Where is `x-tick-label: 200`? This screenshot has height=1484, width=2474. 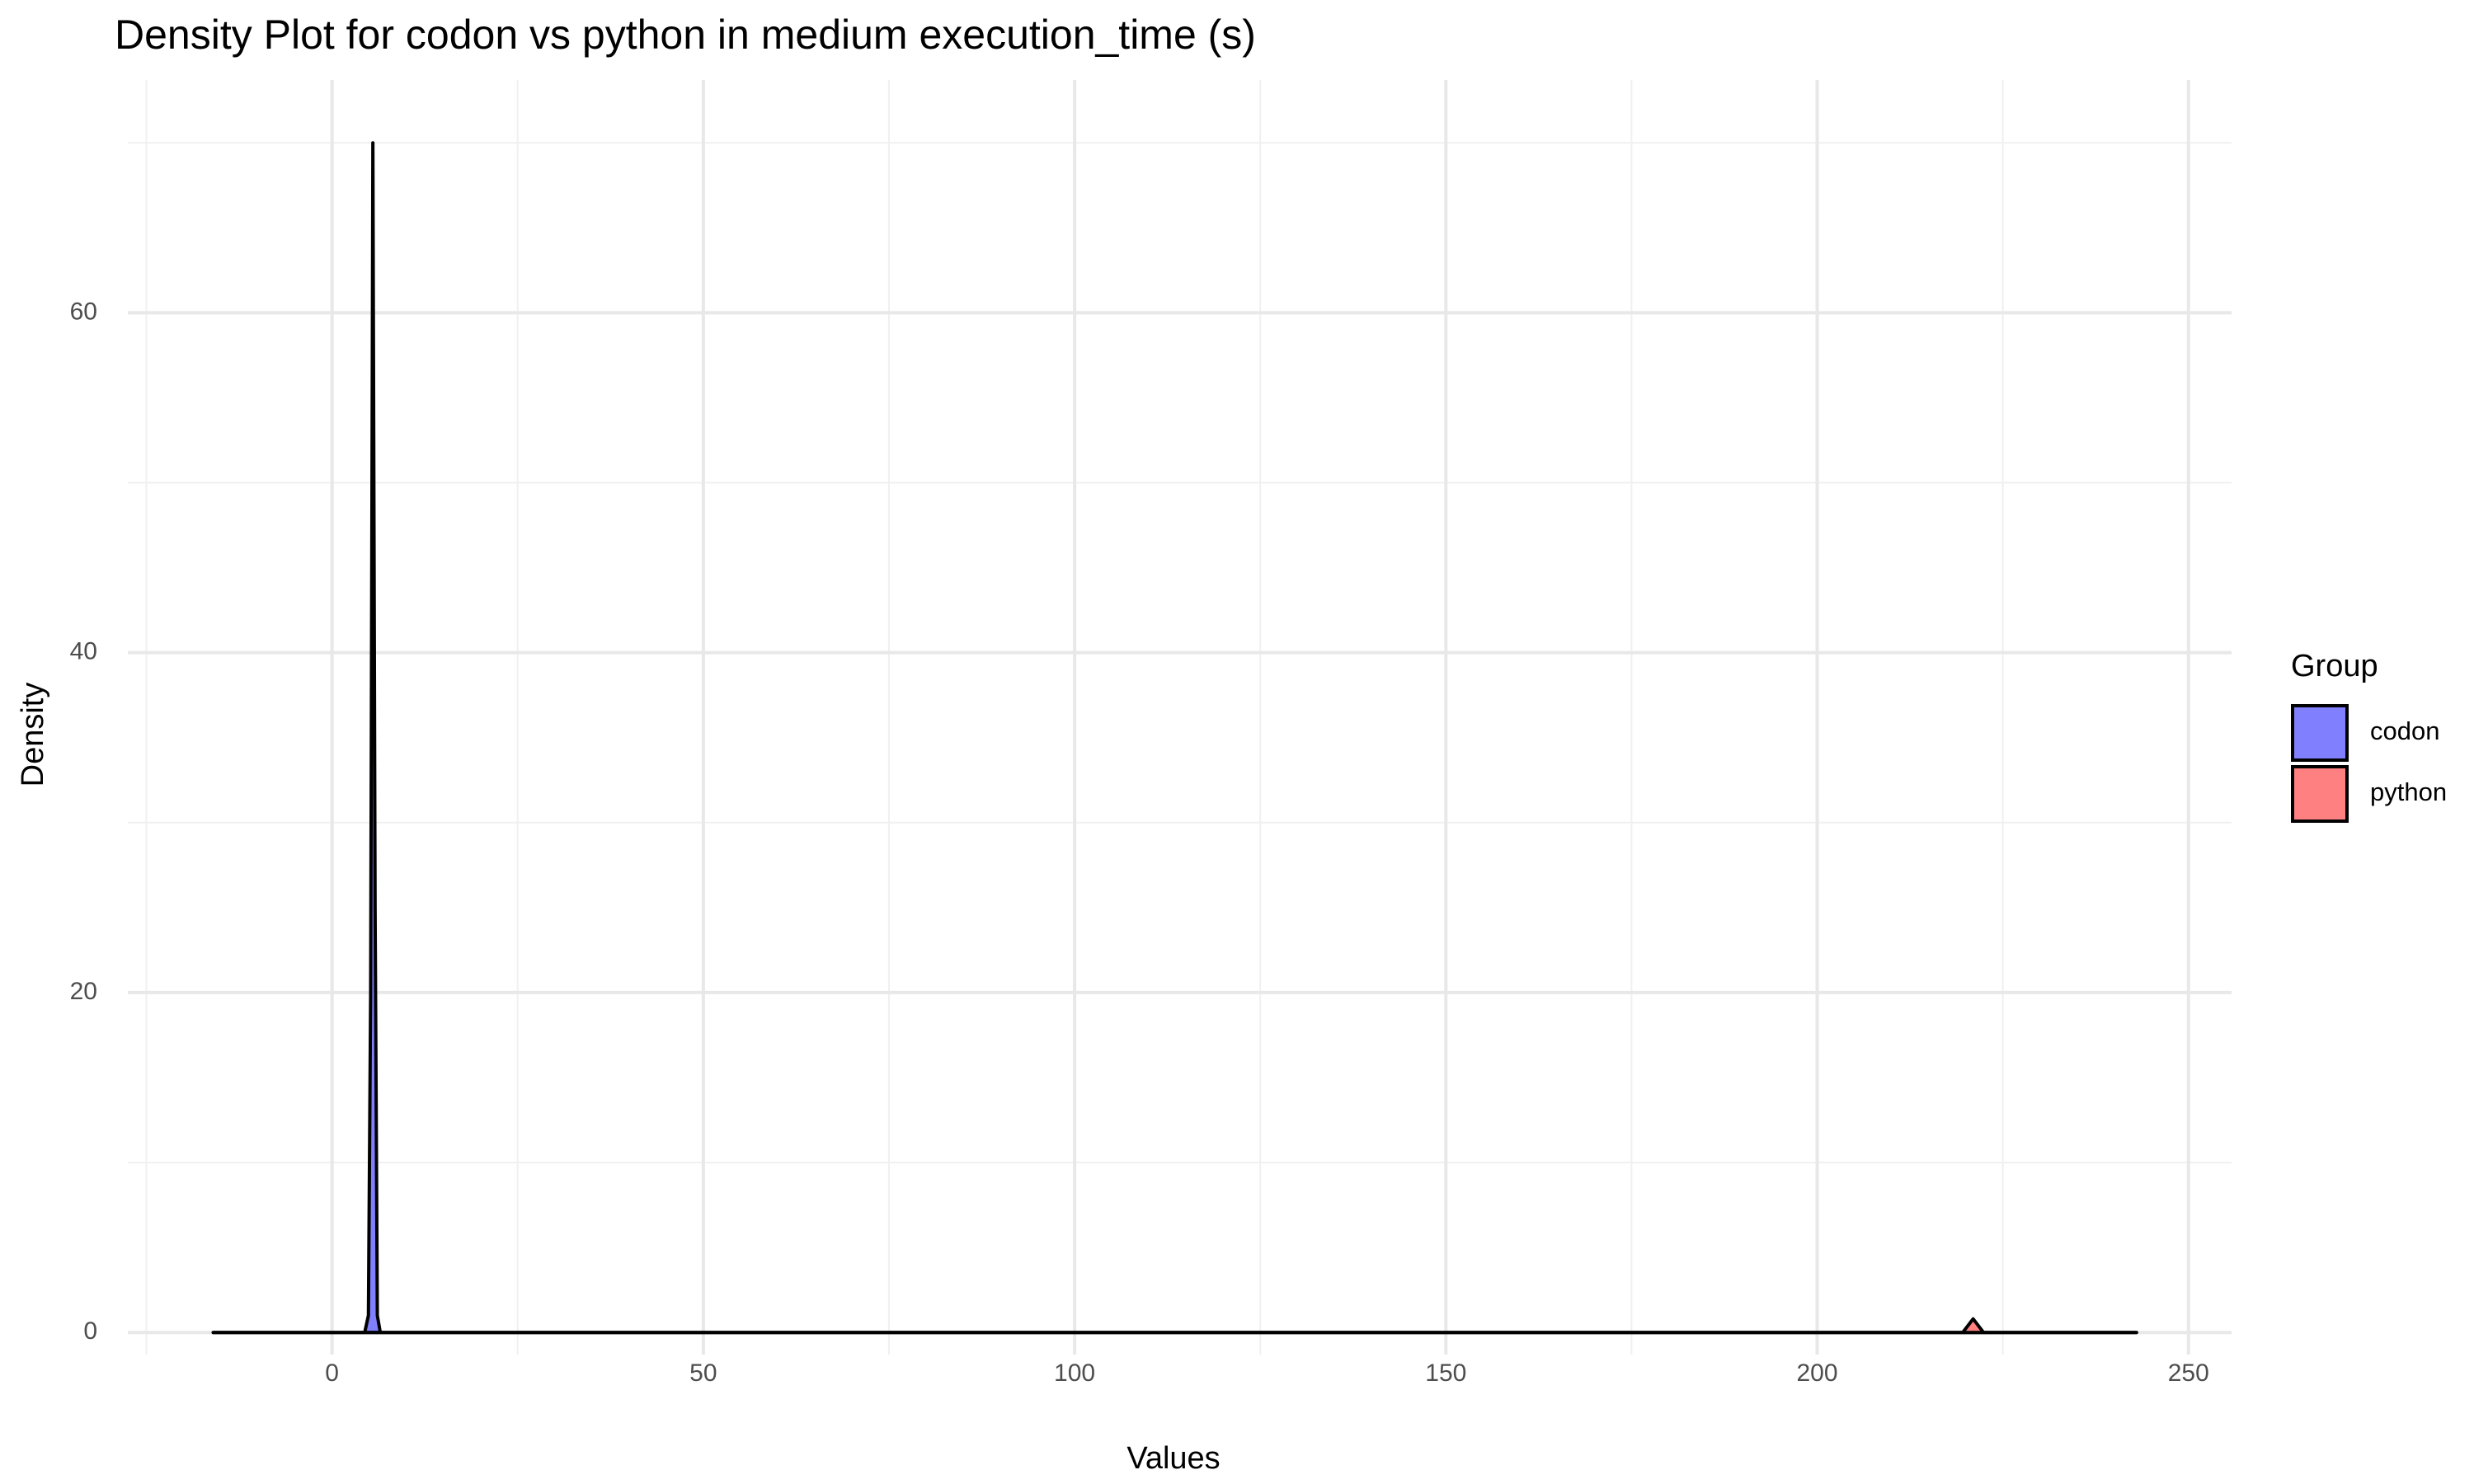 x-tick-label: 200 is located at coordinates (1817, 1373).